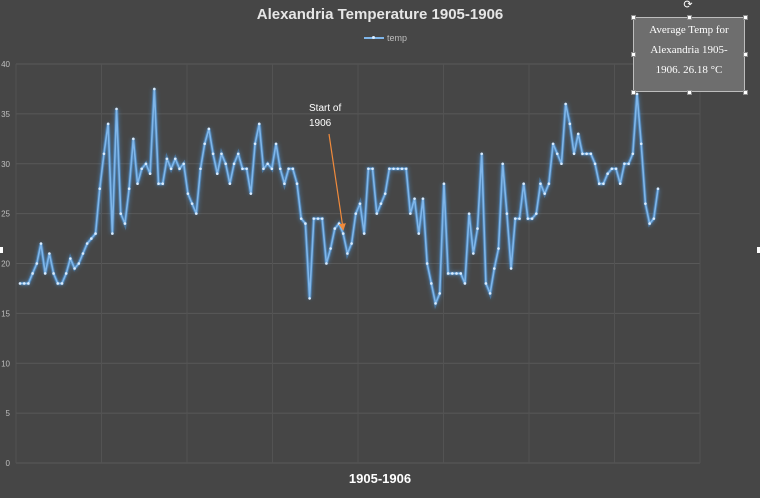 Image resolution: width=760 pixels, height=498 pixels. What do you see at coordinates (337, 182) in the screenshot?
I see `annotation-arrow` at bounding box center [337, 182].